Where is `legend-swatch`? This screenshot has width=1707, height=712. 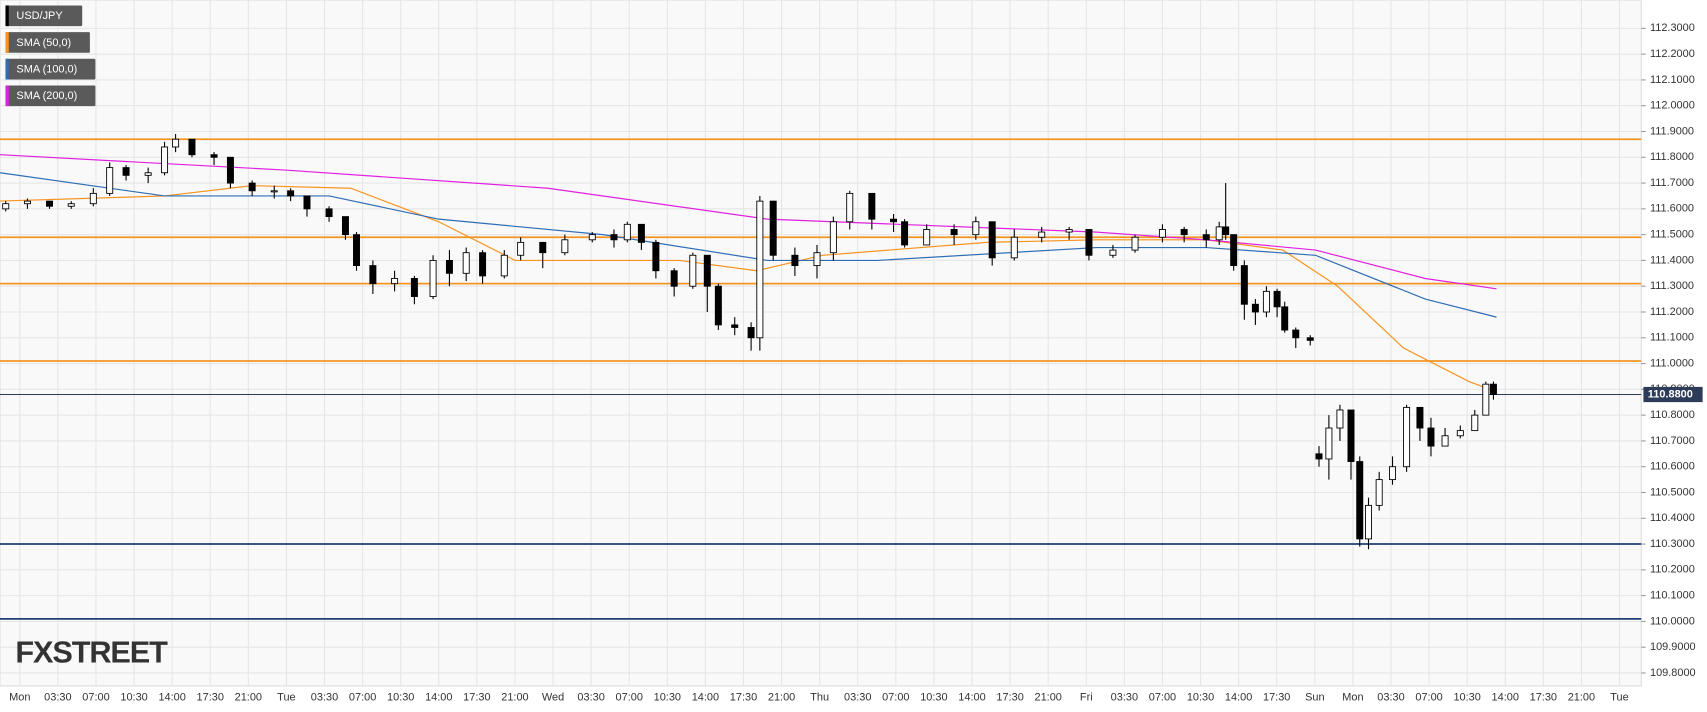 legend-swatch is located at coordinates (7, 96).